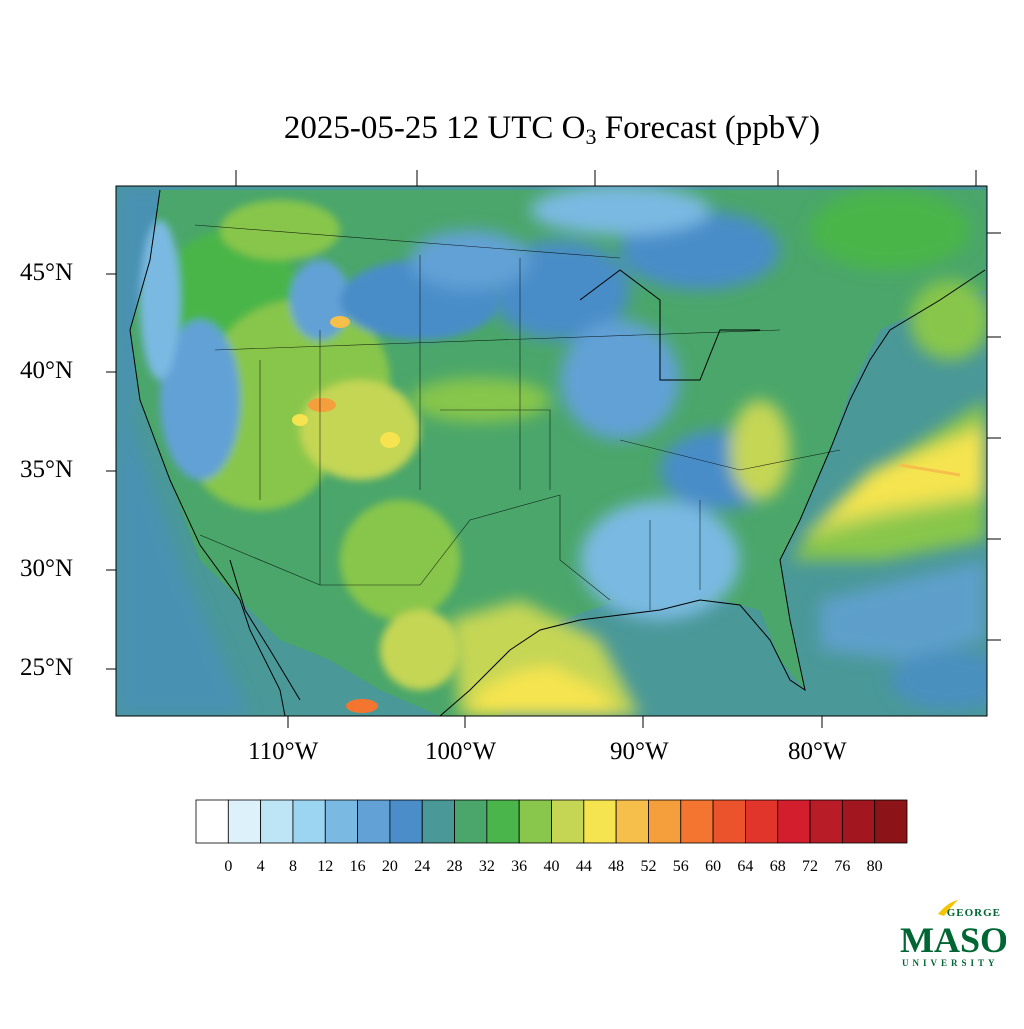 This screenshot has width=1024, height=1029. What do you see at coordinates (293, 866) in the screenshot?
I see `colorbar-tick-label: 8` at bounding box center [293, 866].